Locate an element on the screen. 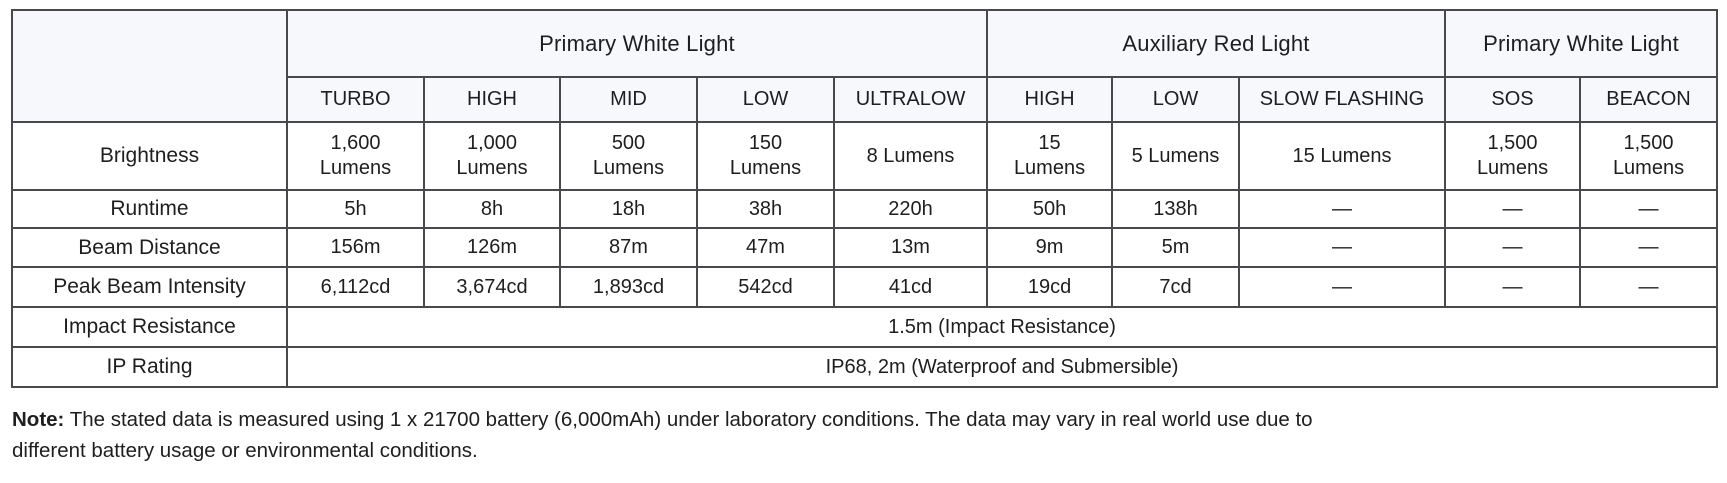 This screenshot has height=483, width=1727. spec-cell: 542cd is located at coordinates (765, 287).